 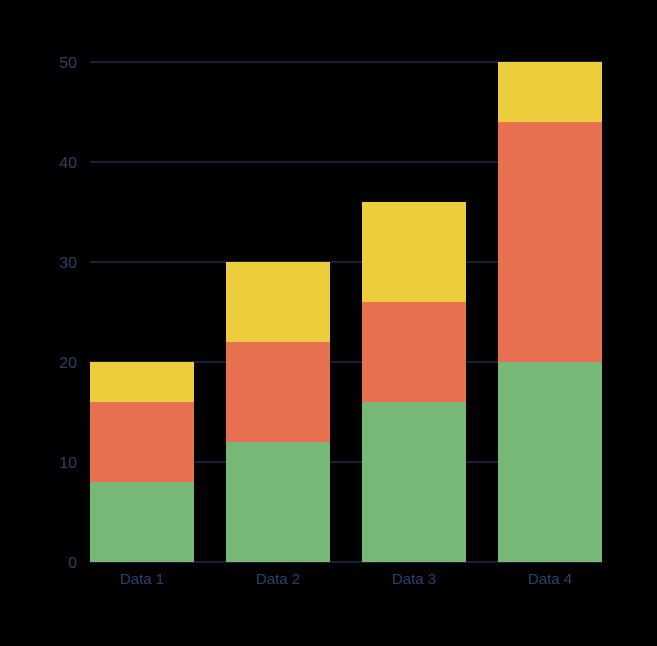 I want to click on y-tick-label: 30, so click(x=68, y=263).